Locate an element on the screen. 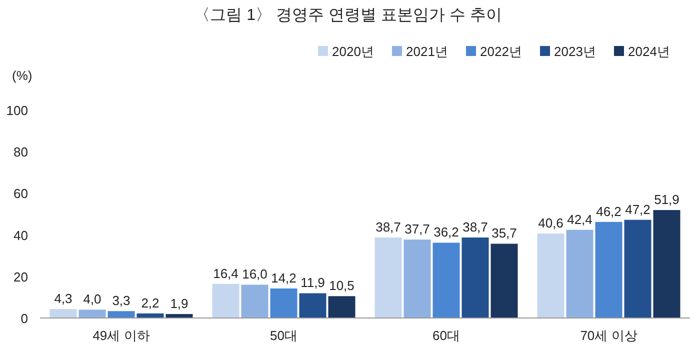 Image resolution: width=696 pixels, height=345 pixels. data-label: 37,7 is located at coordinates (417, 229).